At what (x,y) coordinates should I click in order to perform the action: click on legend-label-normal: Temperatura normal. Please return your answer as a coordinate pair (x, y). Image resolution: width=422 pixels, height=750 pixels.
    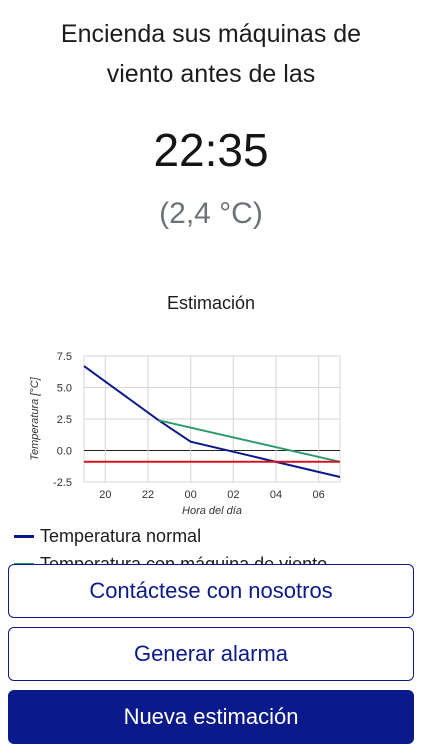
    Looking at the image, I should click on (121, 535).